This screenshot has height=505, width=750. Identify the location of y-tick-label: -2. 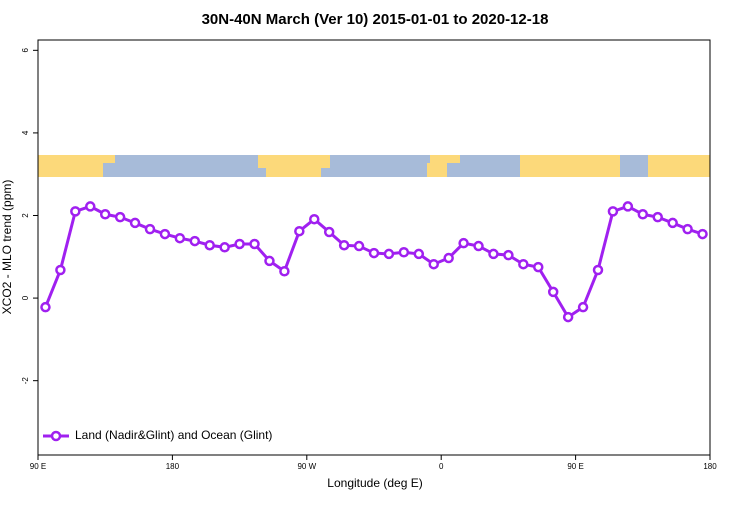
(25, 381).